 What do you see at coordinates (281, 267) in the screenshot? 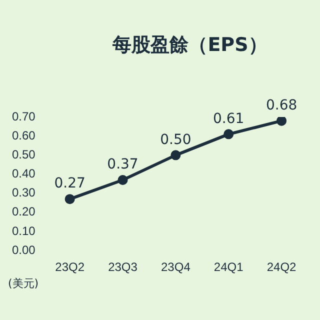
I see `x-tick-label: 24Q2` at bounding box center [281, 267].